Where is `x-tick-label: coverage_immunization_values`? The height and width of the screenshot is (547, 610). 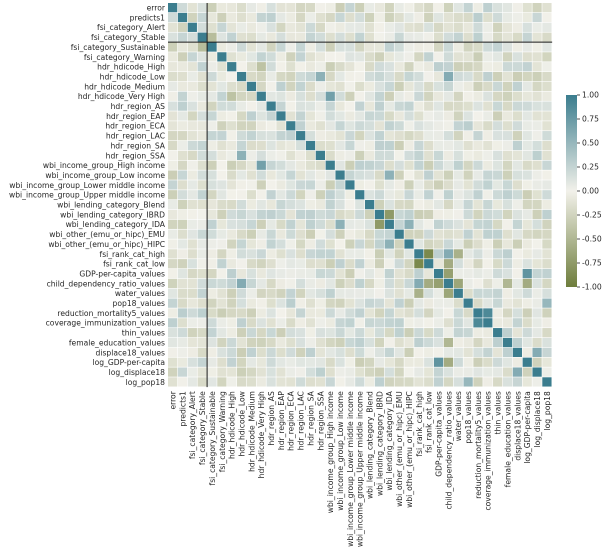 x-tick-label: coverage_immunization_values is located at coordinates (488, 450).